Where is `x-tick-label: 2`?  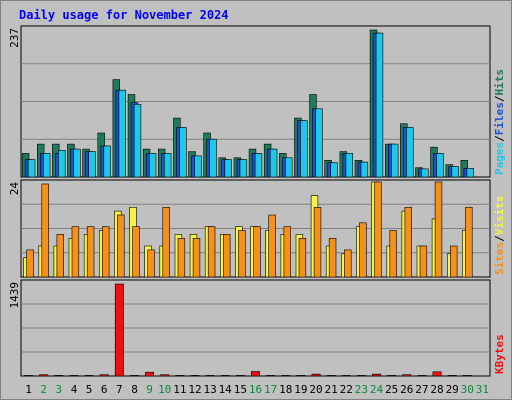
x-tick-label: 2 is located at coordinates (43, 389).